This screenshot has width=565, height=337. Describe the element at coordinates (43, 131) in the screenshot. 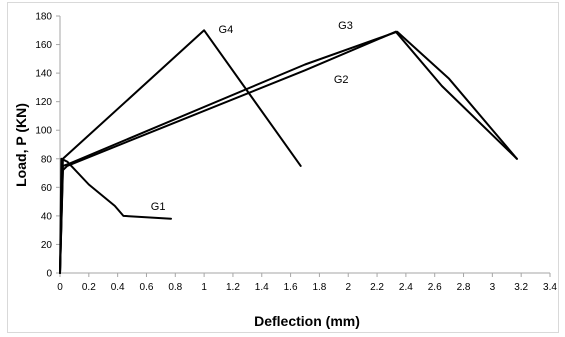

I see `y-tick-label: 100` at that location.